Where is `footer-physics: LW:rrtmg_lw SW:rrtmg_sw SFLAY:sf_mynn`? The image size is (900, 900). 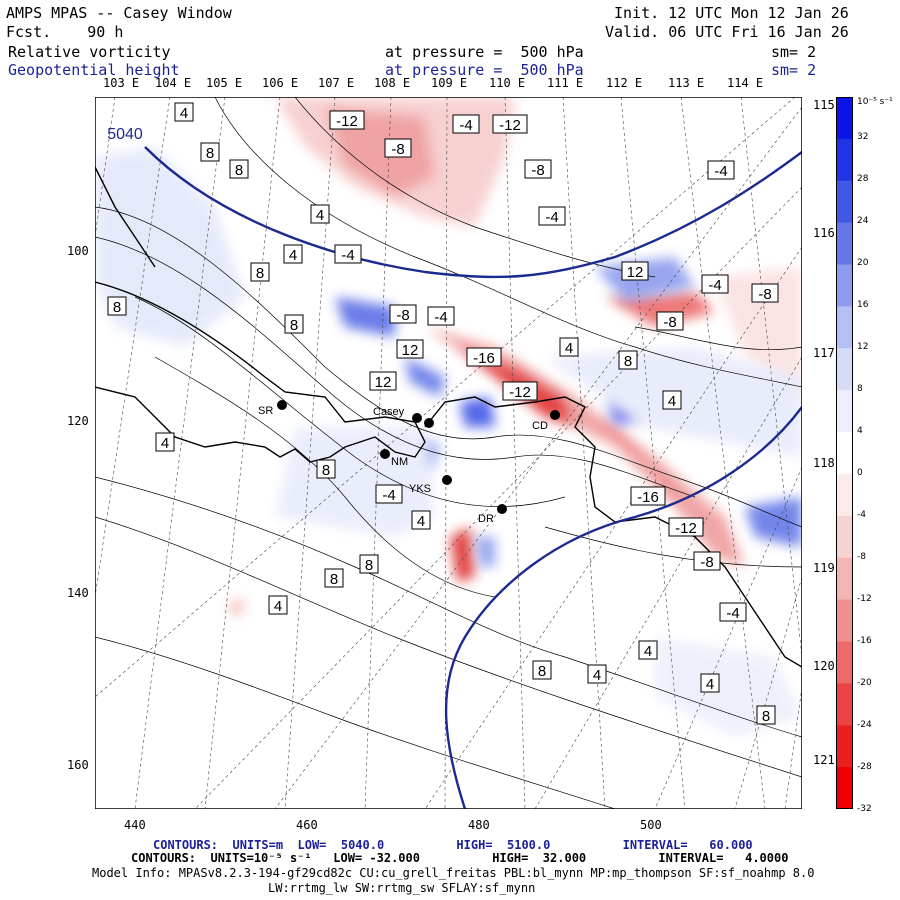 footer-physics: LW:rrtmg_lw SW:rrtmg_sw SFLAY:sf_mynn is located at coordinates (402, 888).